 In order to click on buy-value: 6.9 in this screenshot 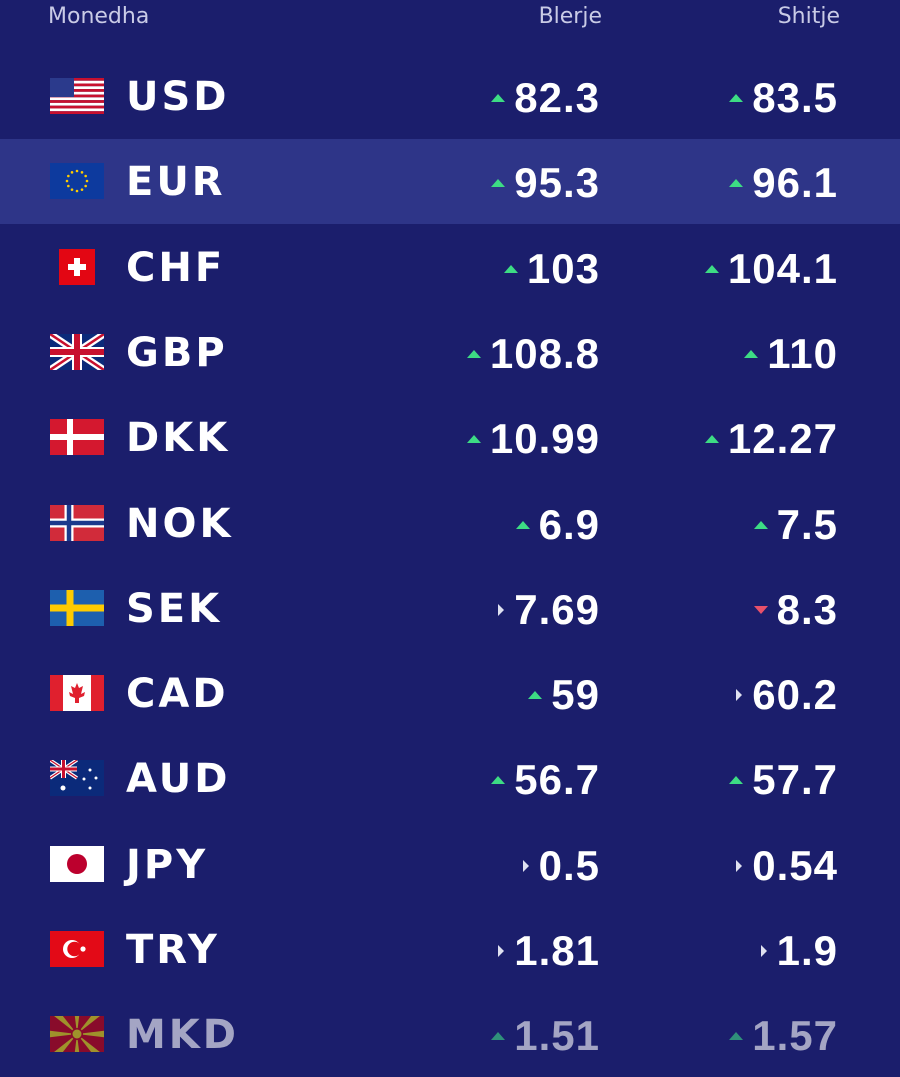, I will do `click(569, 524)`.